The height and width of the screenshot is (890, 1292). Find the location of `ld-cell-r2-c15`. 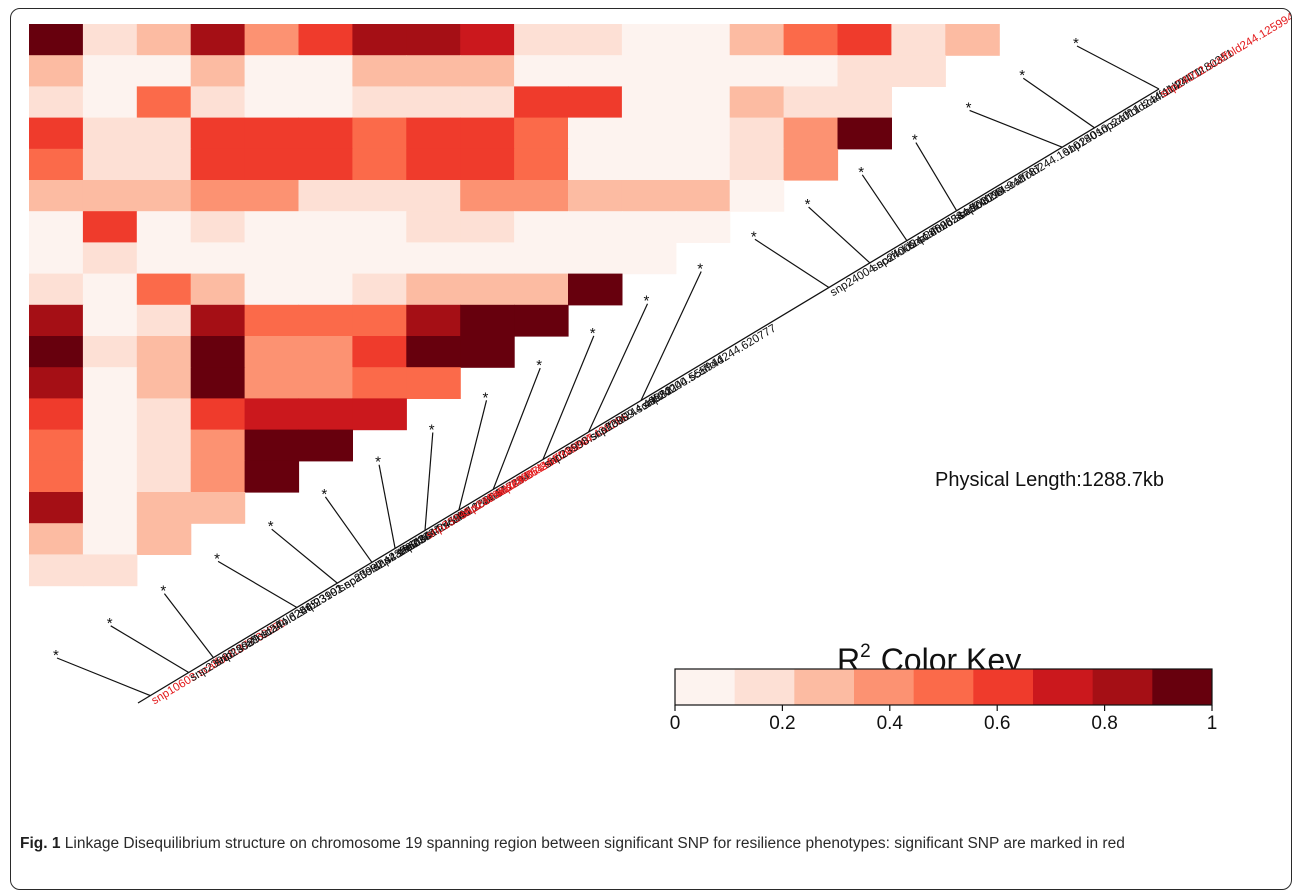

ld-cell-r2-c15 is located at coordinates (864, 102).